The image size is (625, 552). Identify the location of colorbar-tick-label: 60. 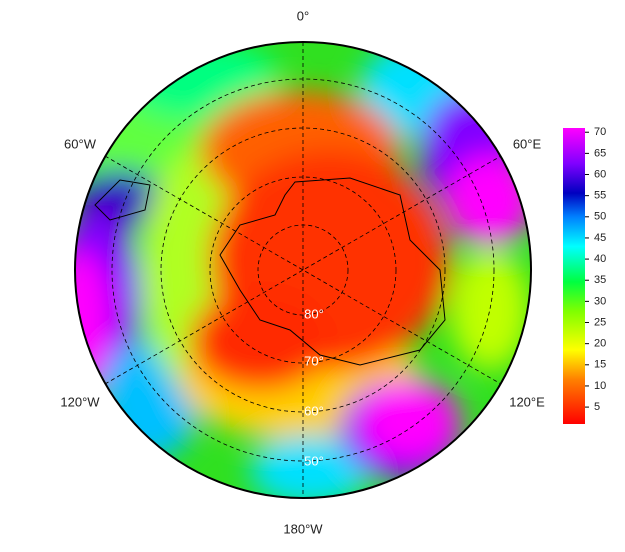
(600, 174).